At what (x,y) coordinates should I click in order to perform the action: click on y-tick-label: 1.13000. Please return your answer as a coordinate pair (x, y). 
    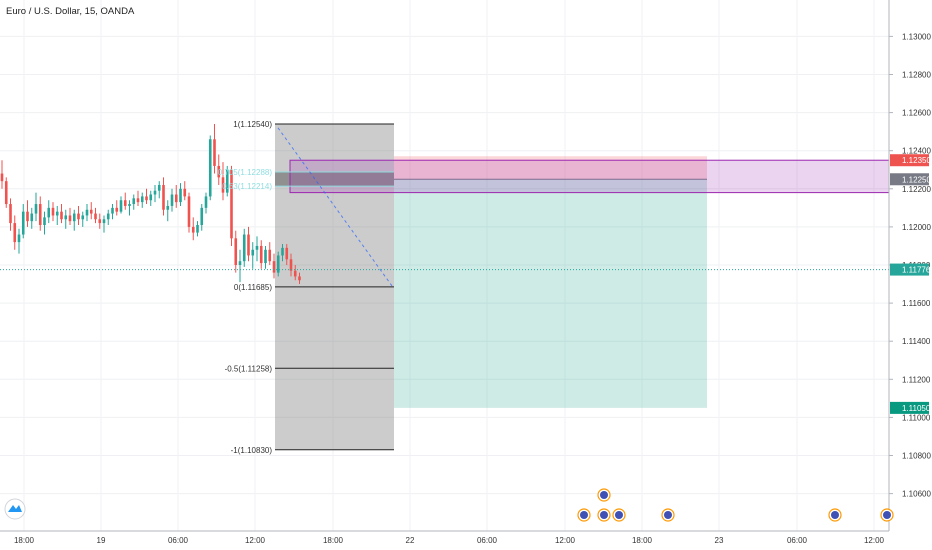
    Looking at the image, I should click on (916, 36).